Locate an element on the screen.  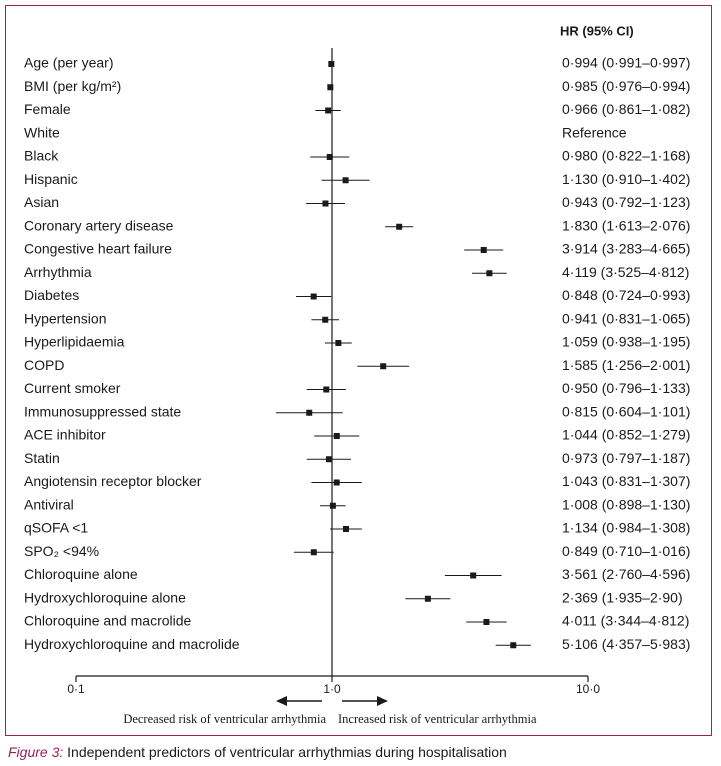
hr-ci-label: 1·585 (1·256–2·001) is located at coordinates (626, 365).